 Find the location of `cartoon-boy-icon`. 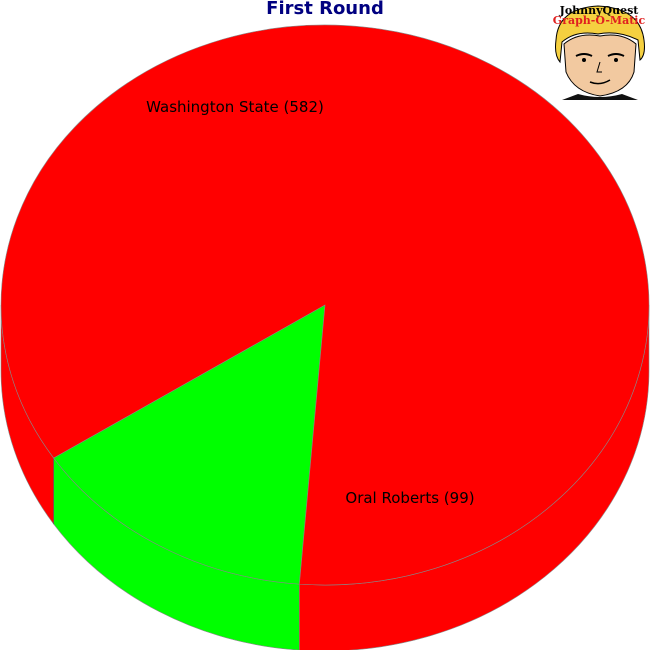

cartoon-boy-icon is located at coordinates (600, 52).